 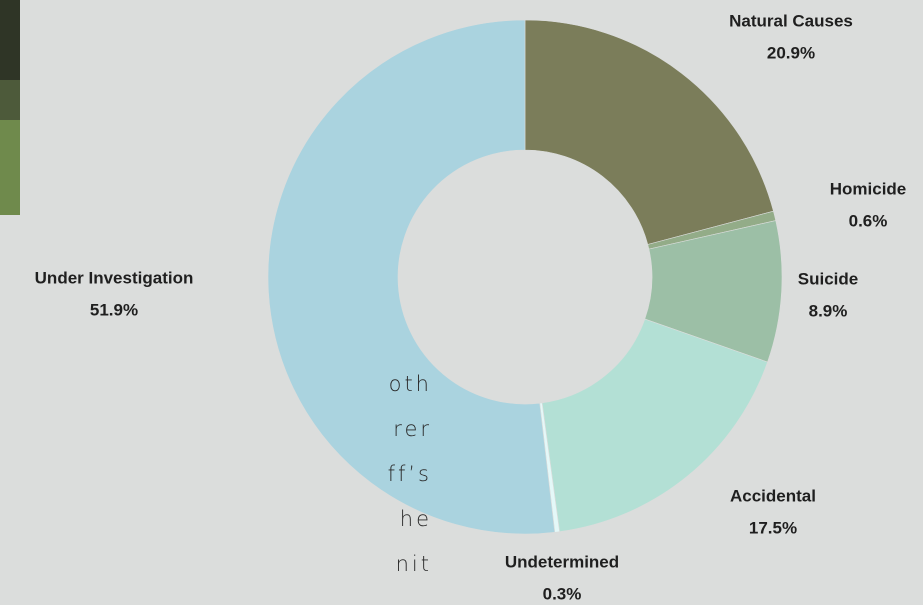 I want to click on photo-grass, so click(x=10, y=167).